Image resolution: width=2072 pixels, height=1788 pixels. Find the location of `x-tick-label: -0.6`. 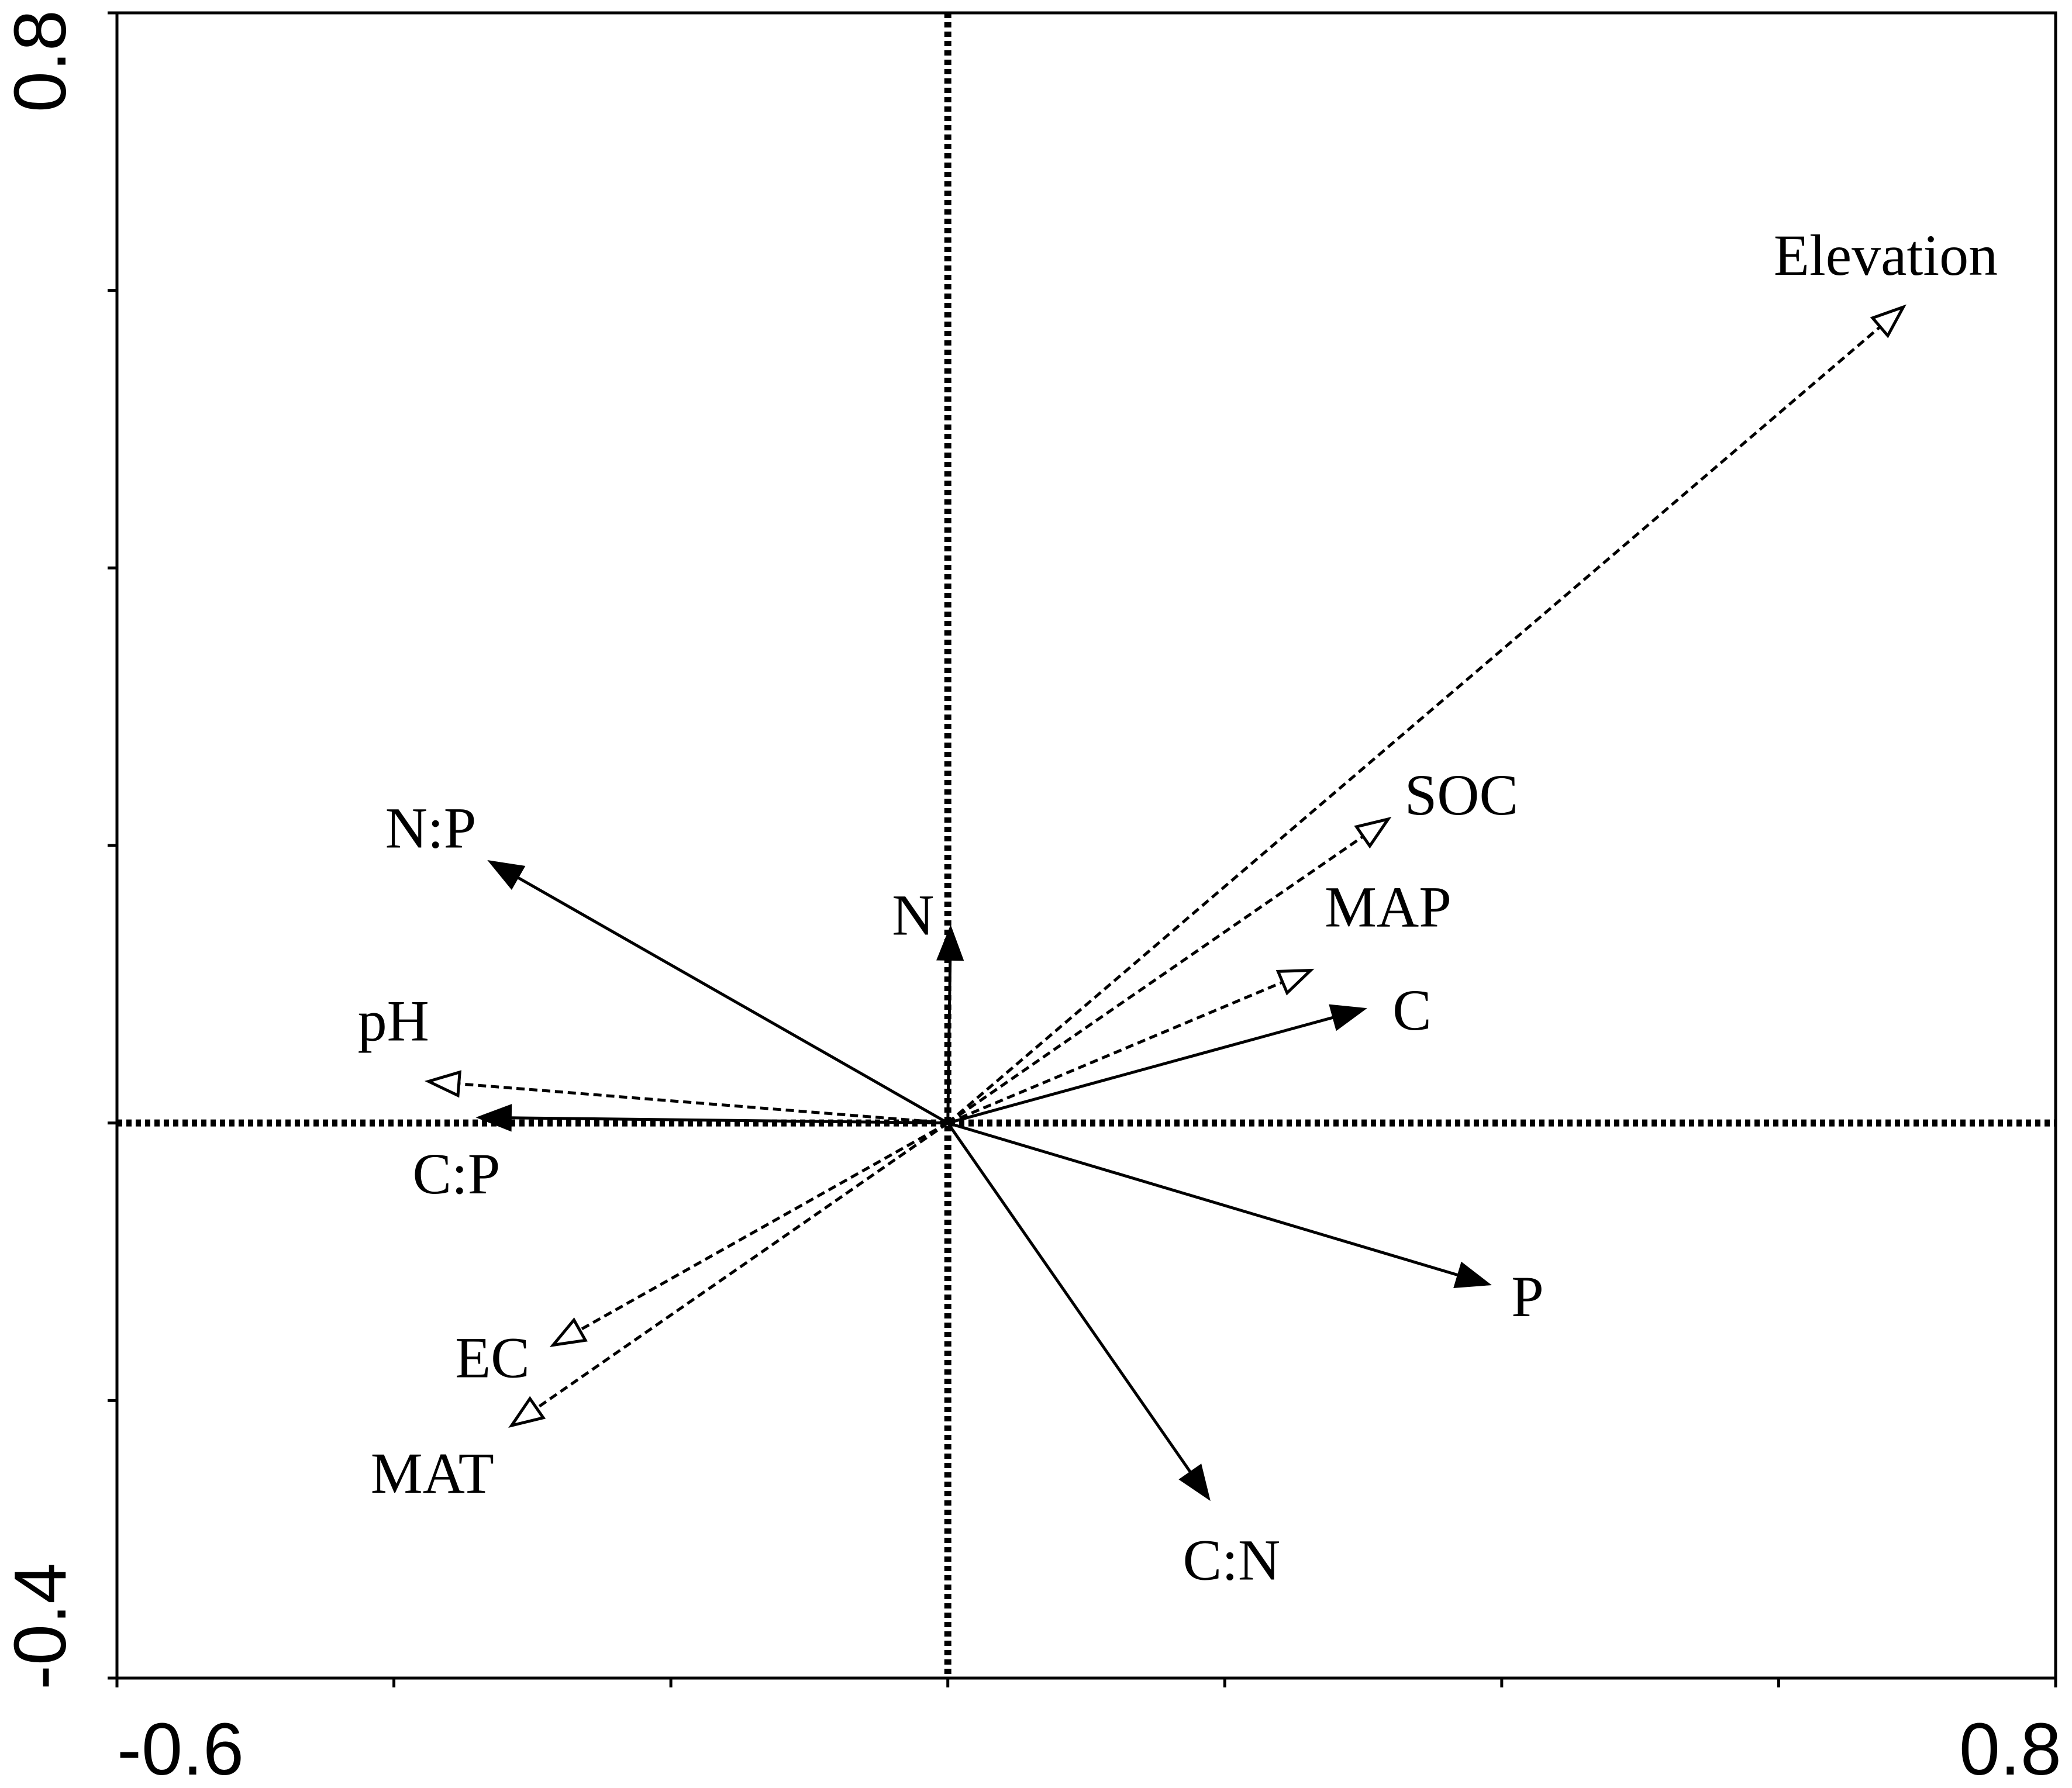

x-tick-label: -0.6 is located at coordinates (180, 1748).